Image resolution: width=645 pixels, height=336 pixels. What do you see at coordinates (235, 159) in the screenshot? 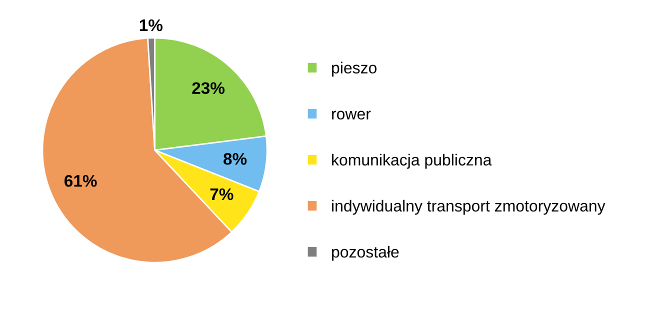
I see `data-label: 8%` at bounding box center [235, 159].